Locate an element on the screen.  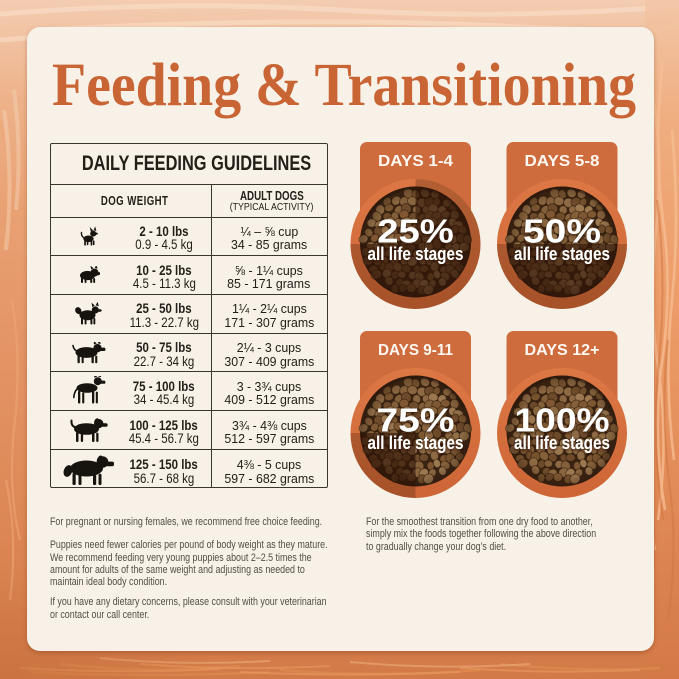
svg-text: 100% is located at coordinates (562, 419).